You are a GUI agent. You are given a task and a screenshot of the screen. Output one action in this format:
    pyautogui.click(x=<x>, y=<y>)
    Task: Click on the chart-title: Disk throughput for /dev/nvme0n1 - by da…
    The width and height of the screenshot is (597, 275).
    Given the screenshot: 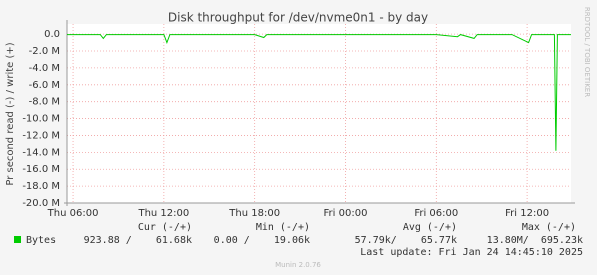 What is the action you would take?
    pyautogui.click(x=298, y=18)
    